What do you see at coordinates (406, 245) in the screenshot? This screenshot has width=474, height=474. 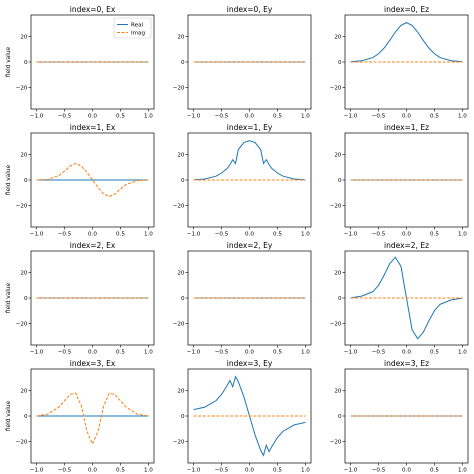 I see `subplot-title: index=2, Ez` at bounding box center [406, 245].